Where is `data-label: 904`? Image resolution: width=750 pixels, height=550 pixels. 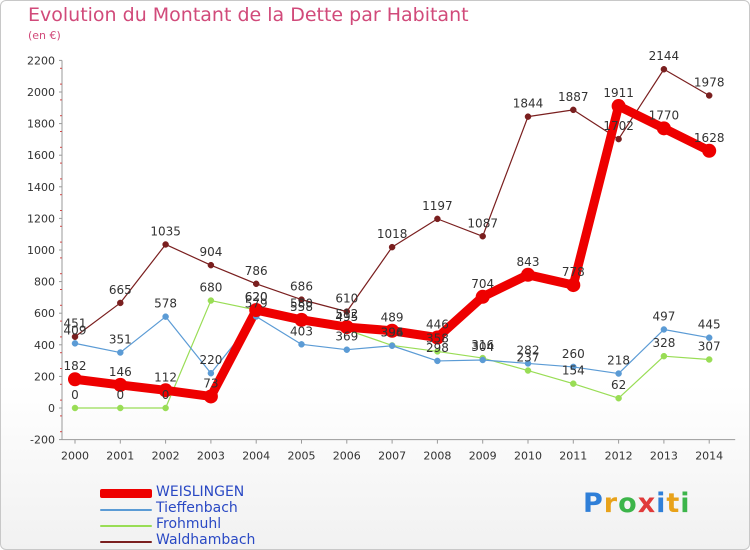 data-label: 904 is located at coordinates (210, 252).